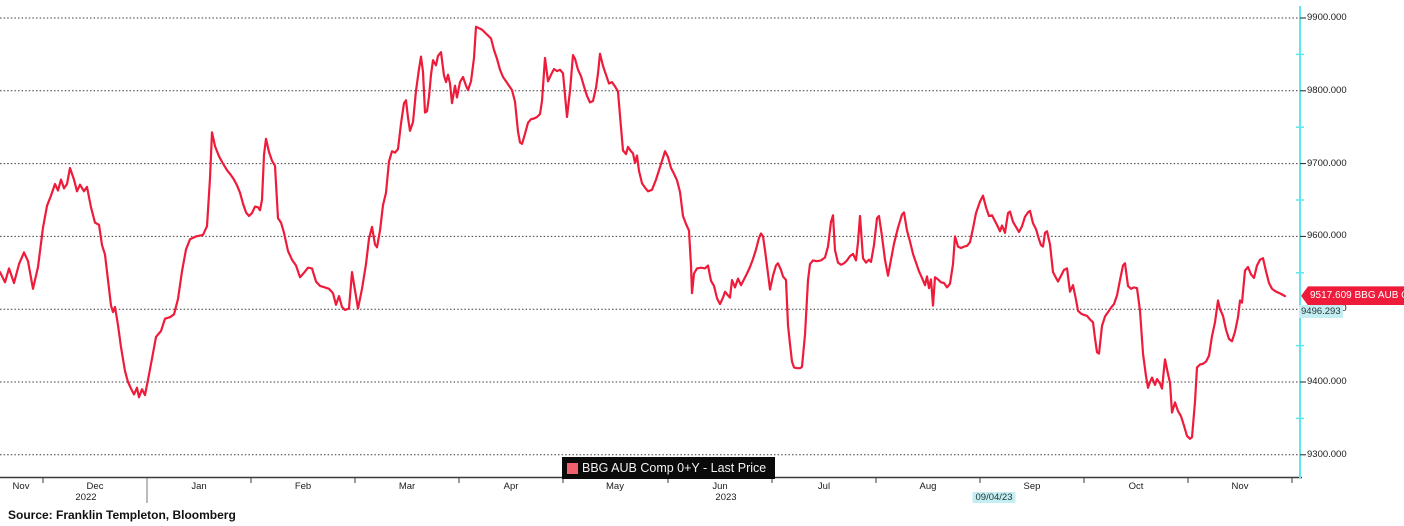  I want to click on y-tick-label: 9600.000, so click(1327, 236).